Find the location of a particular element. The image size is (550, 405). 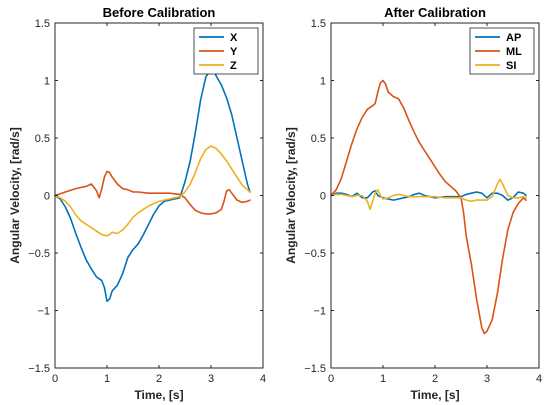

legend: XYZ is located at coordinates (226, 51).